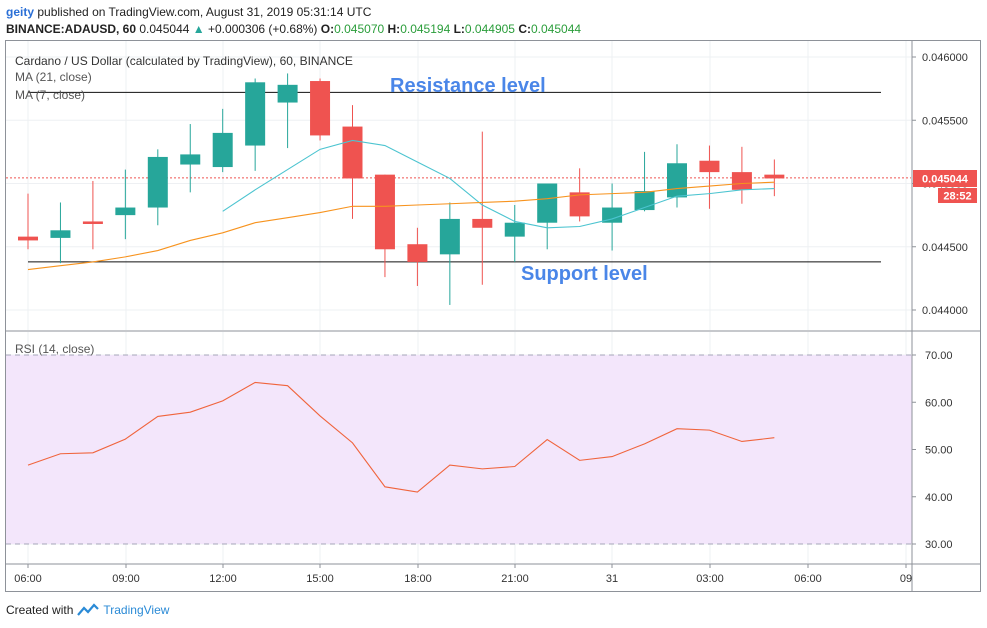 The width and height of the screenshot is (987, 628). What do you see at coordinates (418, 579) in the screenshot?
I see `time-tick-label: 18:00` at bounding box center [418, 579].